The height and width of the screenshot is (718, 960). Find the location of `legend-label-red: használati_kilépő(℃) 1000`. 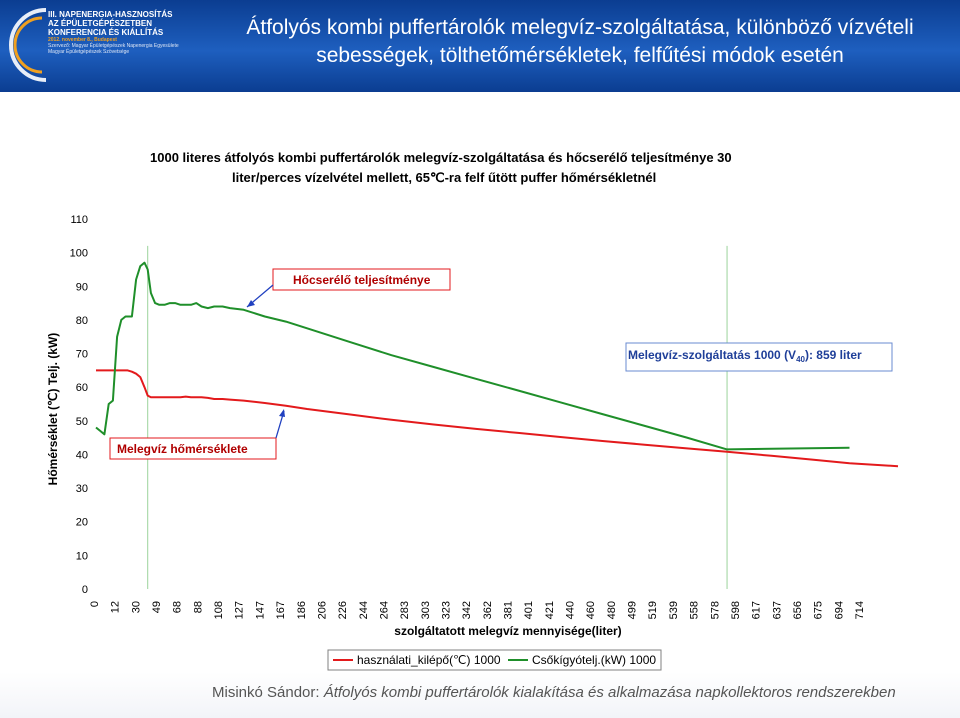

legend-label-red: használati_kilépő(℃) 1000 is located at coordinates (429, 660).